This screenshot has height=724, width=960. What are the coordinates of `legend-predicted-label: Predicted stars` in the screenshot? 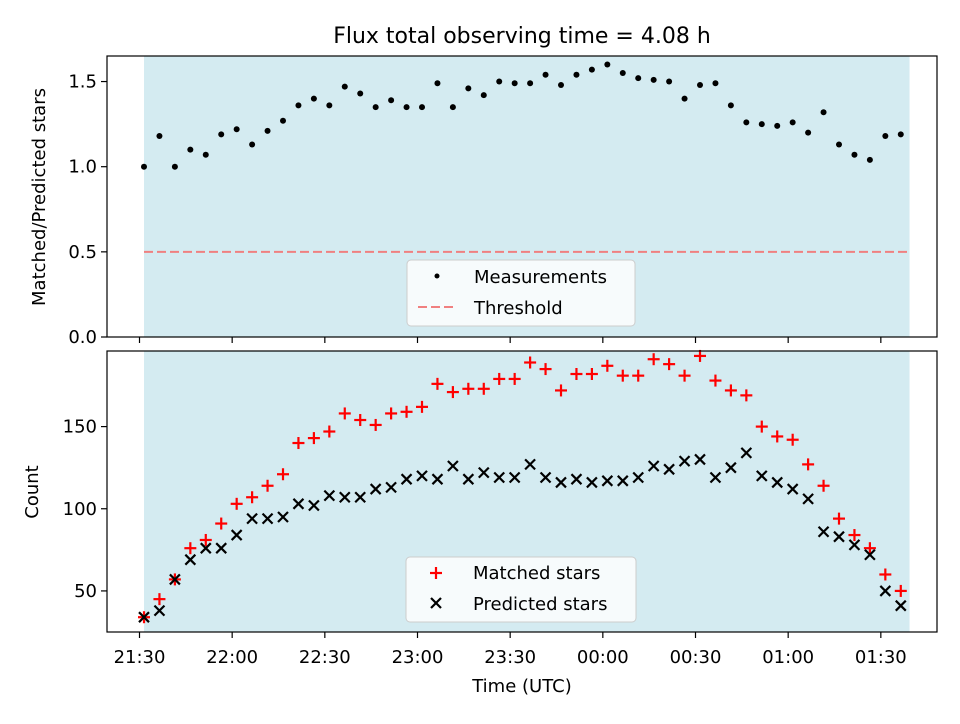 It's located at (540, 604).